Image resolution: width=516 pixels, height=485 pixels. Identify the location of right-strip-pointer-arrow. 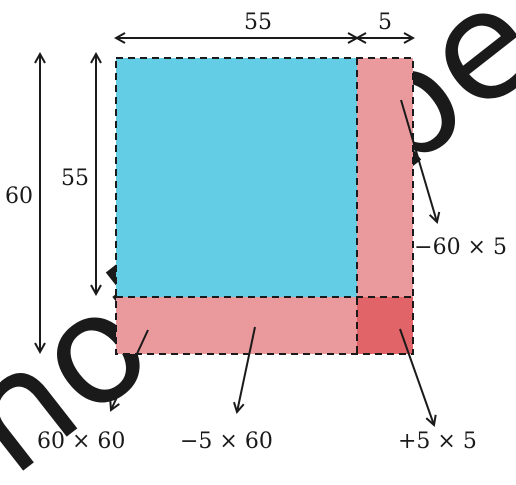
(418, 160).